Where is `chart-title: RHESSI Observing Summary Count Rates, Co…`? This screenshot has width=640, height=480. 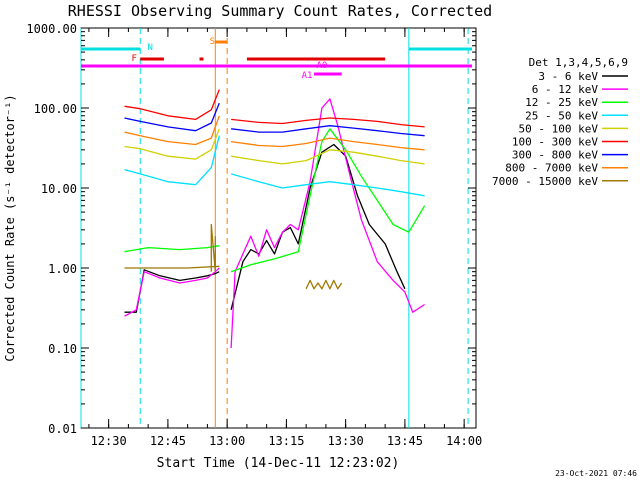
chart-title: RHESSI Observing Summary Count Rates, Co… is located at coordinates (280, 11).